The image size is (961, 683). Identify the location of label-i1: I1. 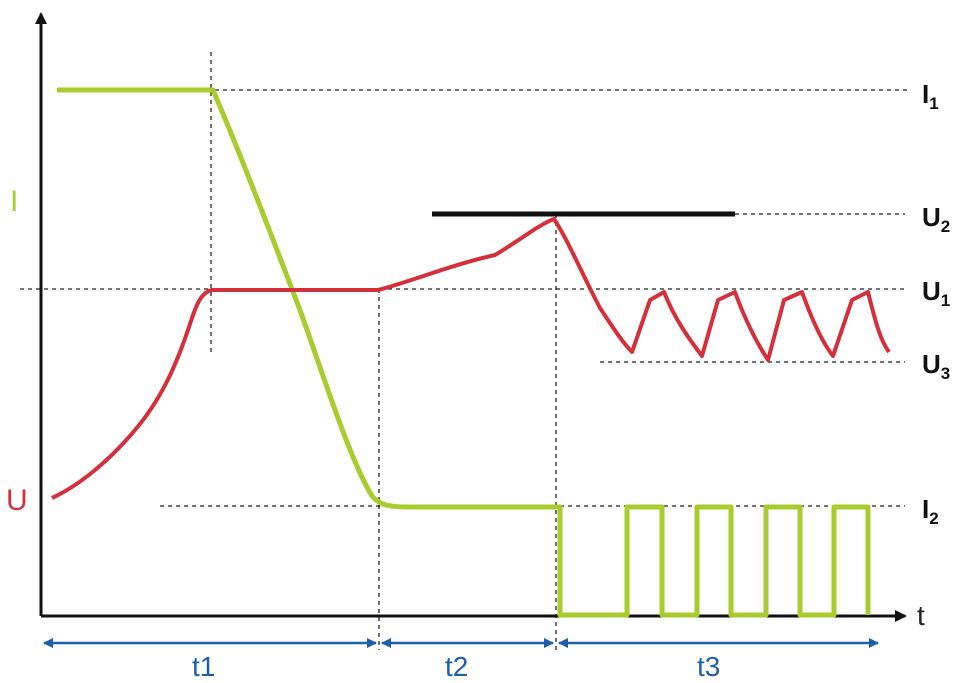
(930, 96).